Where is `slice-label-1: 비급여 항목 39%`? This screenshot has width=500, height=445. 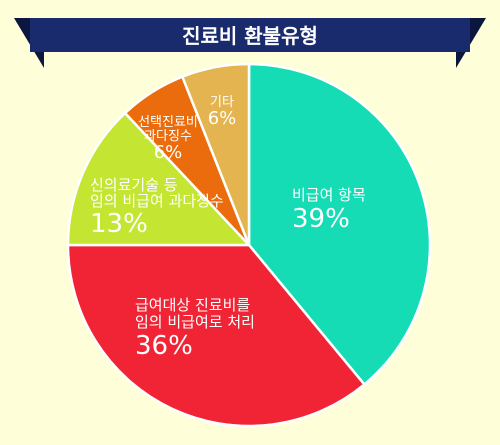
slice-label-1: 비급여 항목 39% is located at coordinates (329, 210).